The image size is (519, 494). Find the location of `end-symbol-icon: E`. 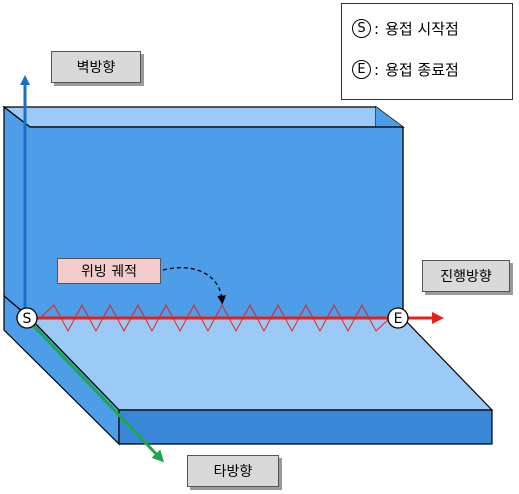

end-symbol-icon: E is located at coordinates (361, 69).